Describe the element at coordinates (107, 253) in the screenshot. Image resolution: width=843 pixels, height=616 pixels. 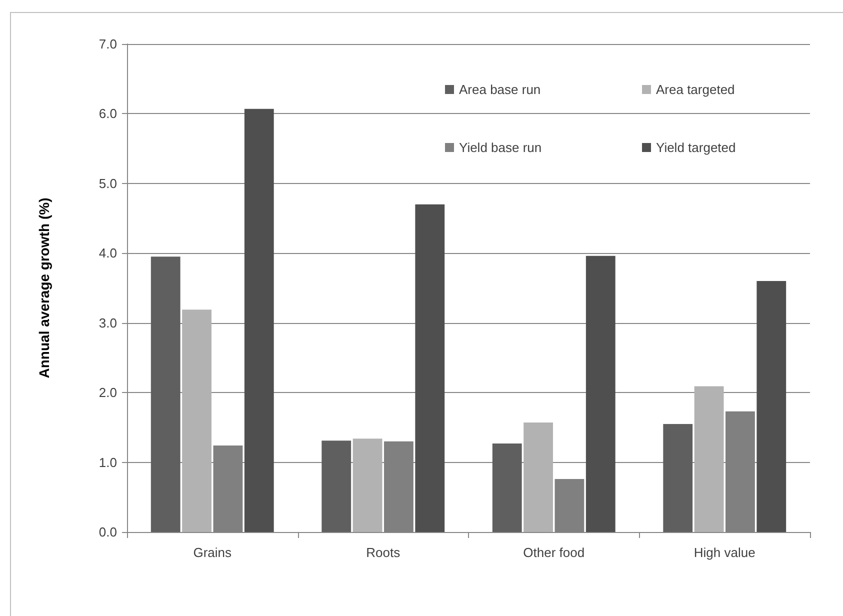
I see `y-tick-label: 4.0` at that location.